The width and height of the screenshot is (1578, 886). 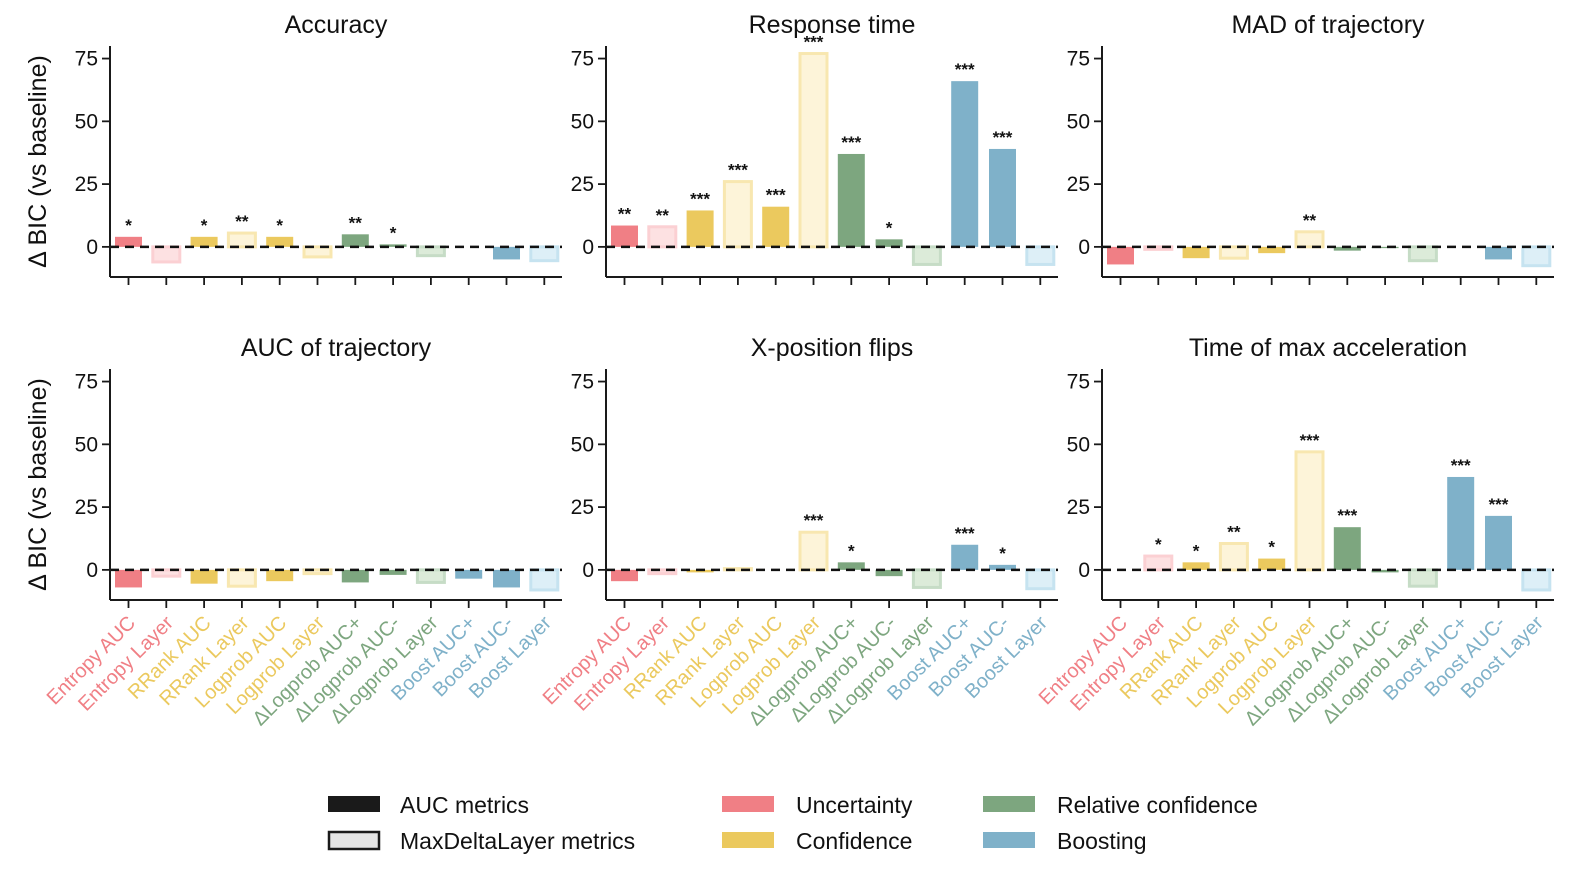 I want to click on legend-swatch-boosting, so click(x=1009, y=840).